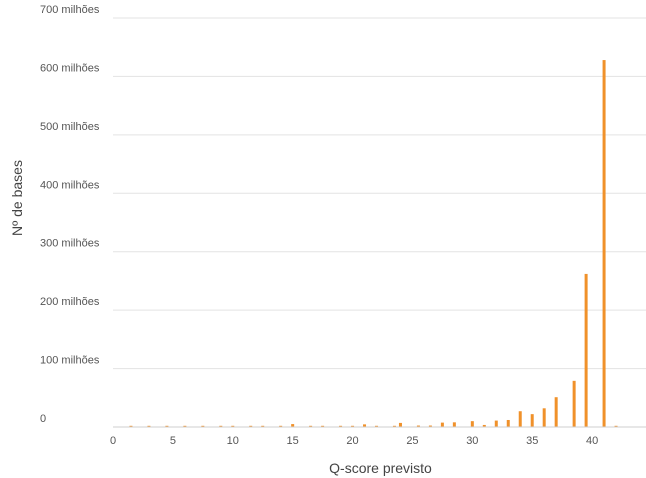 Image resolution: width=646 pixels, height=478 pixels. What do you see at coordinates (17, 198) in the screenshot?
I see `y-axis-title: Nº de bases` at bounding box center [17, 198].